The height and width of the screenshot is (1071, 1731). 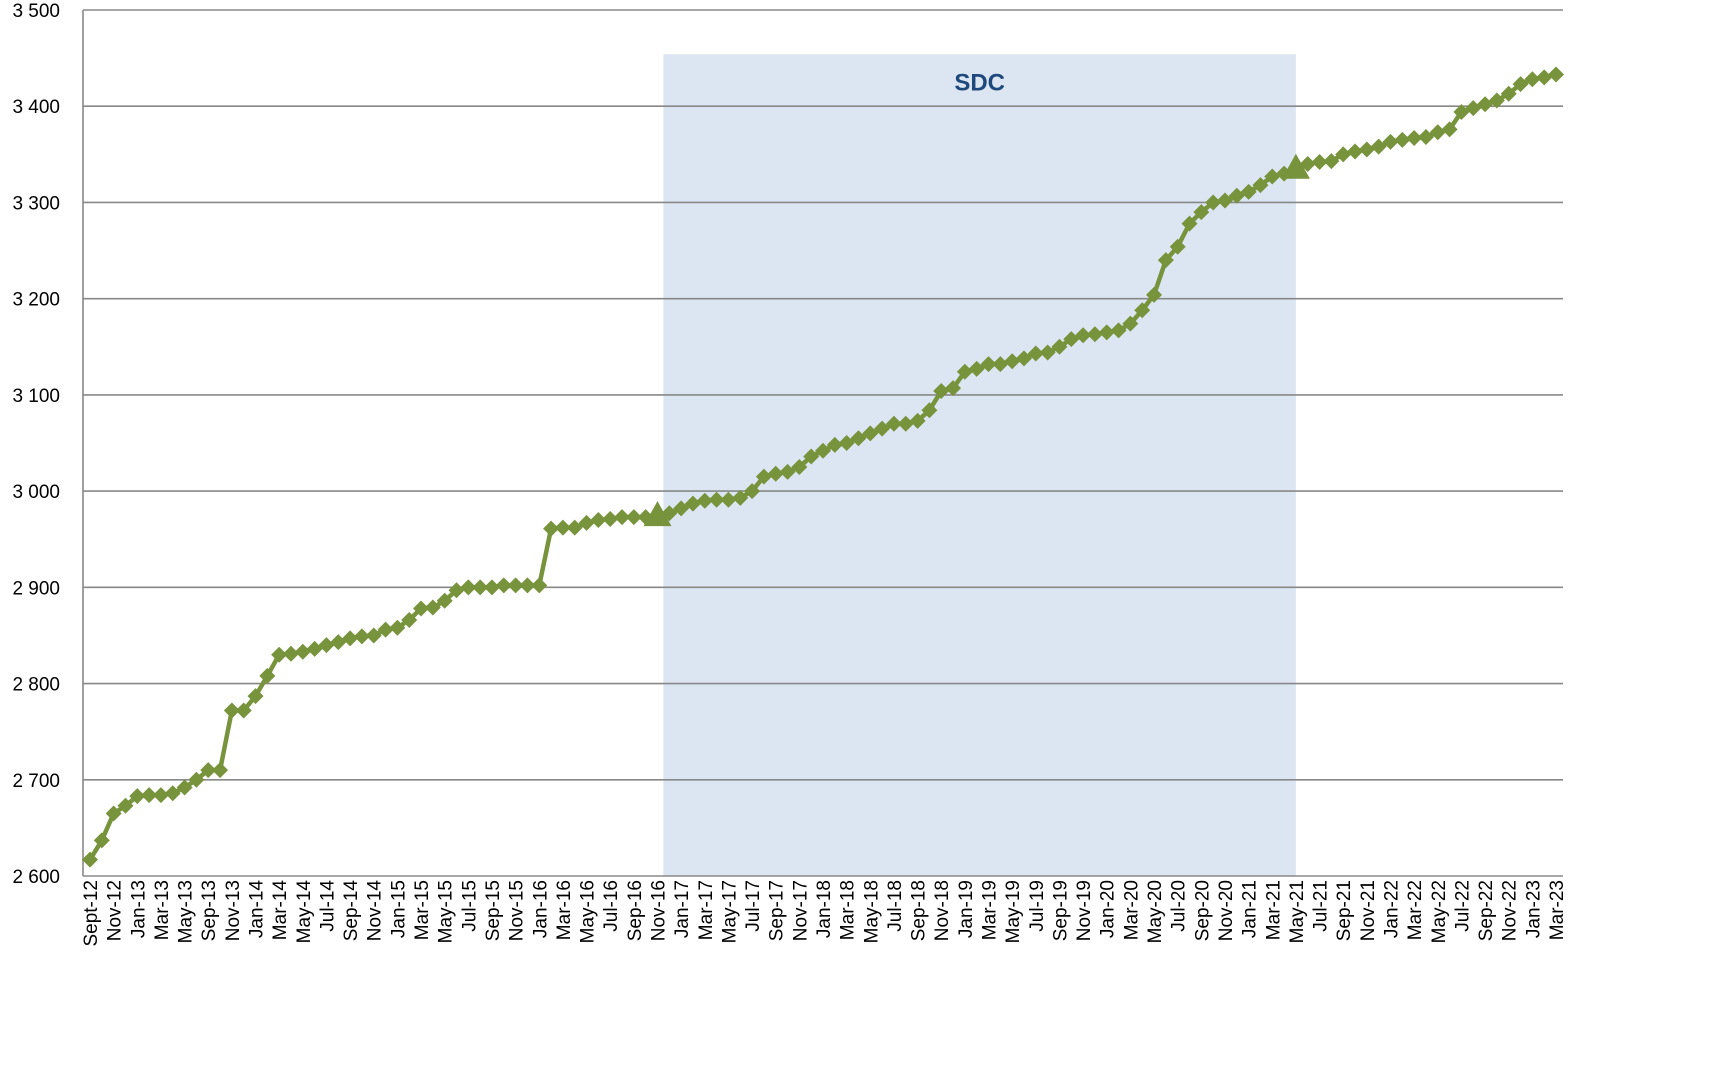 What do you see at coordinates (1155, 911) in the screenshot?
I see `x-tick-label: May-20` at bounding box center [1155, 911].